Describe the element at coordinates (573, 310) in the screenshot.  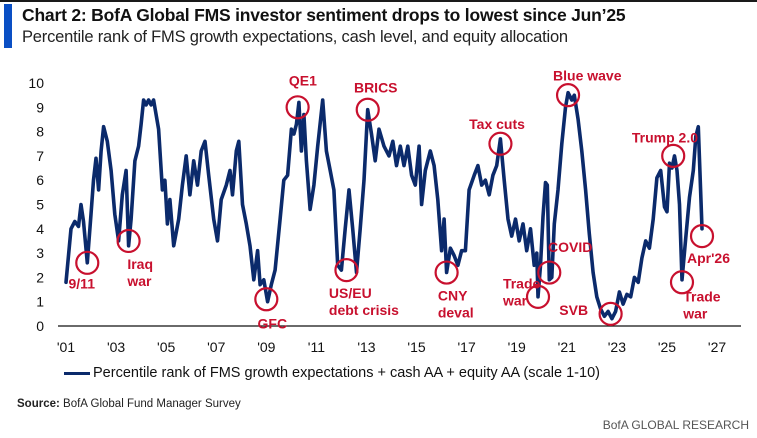
I see `annotation-label: SVB` at that location.